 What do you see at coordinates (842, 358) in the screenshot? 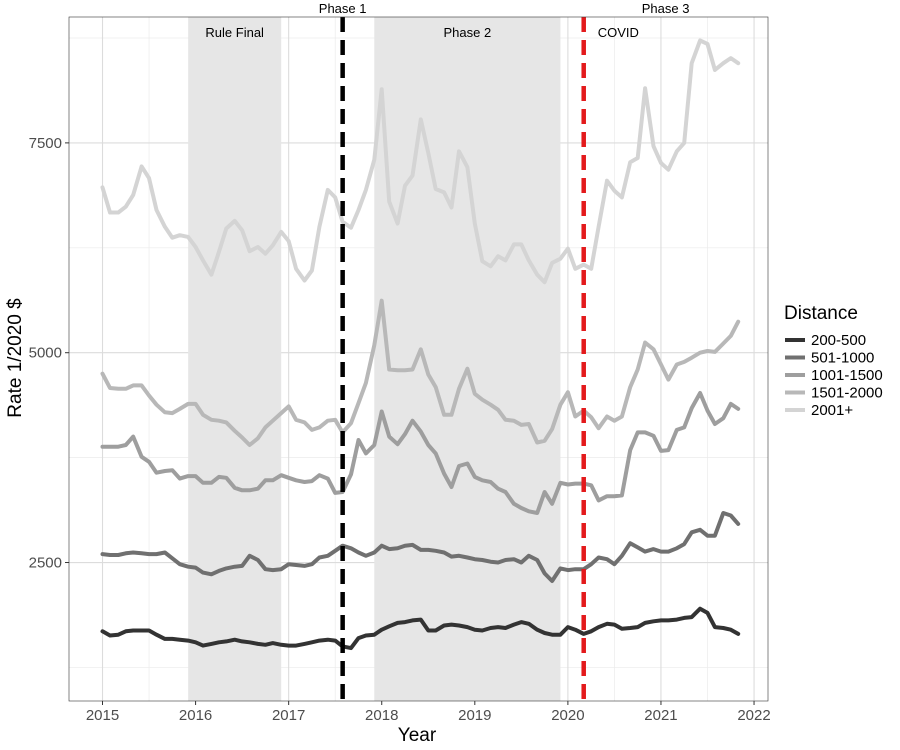
I see `legend-label: 501-1000` at bounding box center [842, 358].